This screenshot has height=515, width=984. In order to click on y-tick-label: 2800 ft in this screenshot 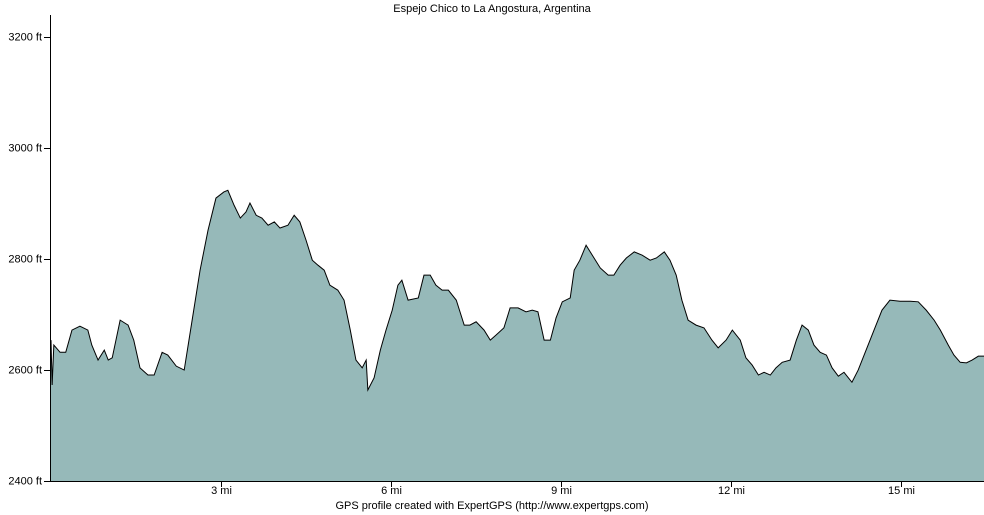, I will do `click(25, 259)`.